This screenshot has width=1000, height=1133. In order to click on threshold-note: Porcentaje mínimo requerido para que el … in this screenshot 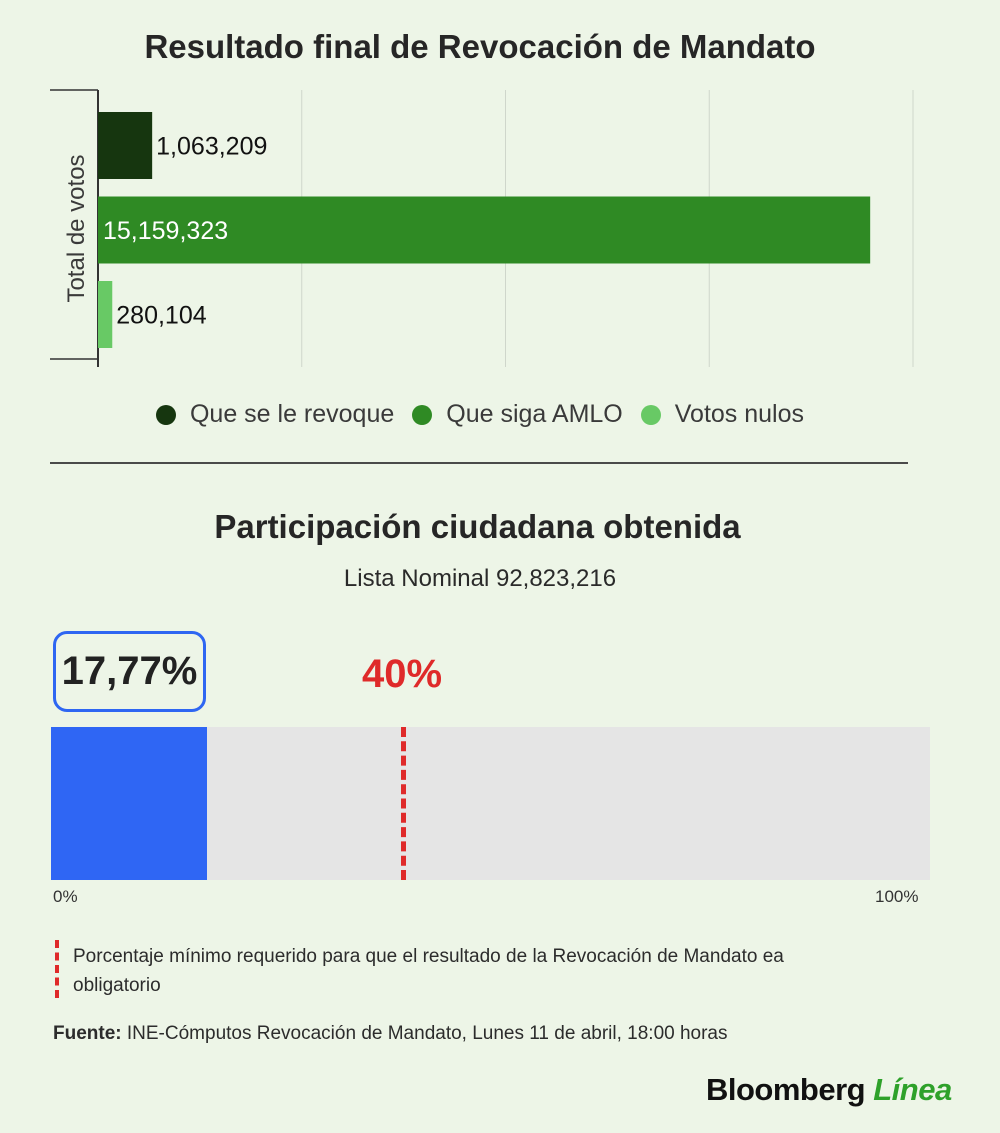, I will do `click(428, 971)`.